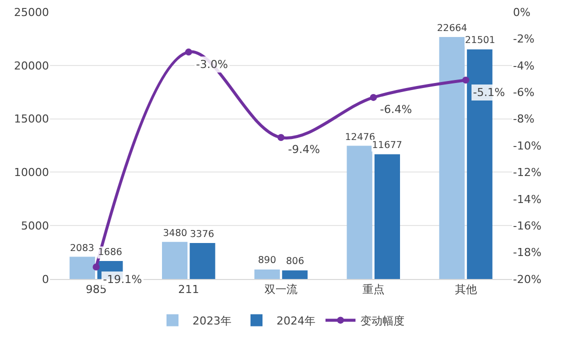  What do you see at coordinates (387, 145) in the screenshot?
I see `data-label: 11677` at bounding box center [387, 145].